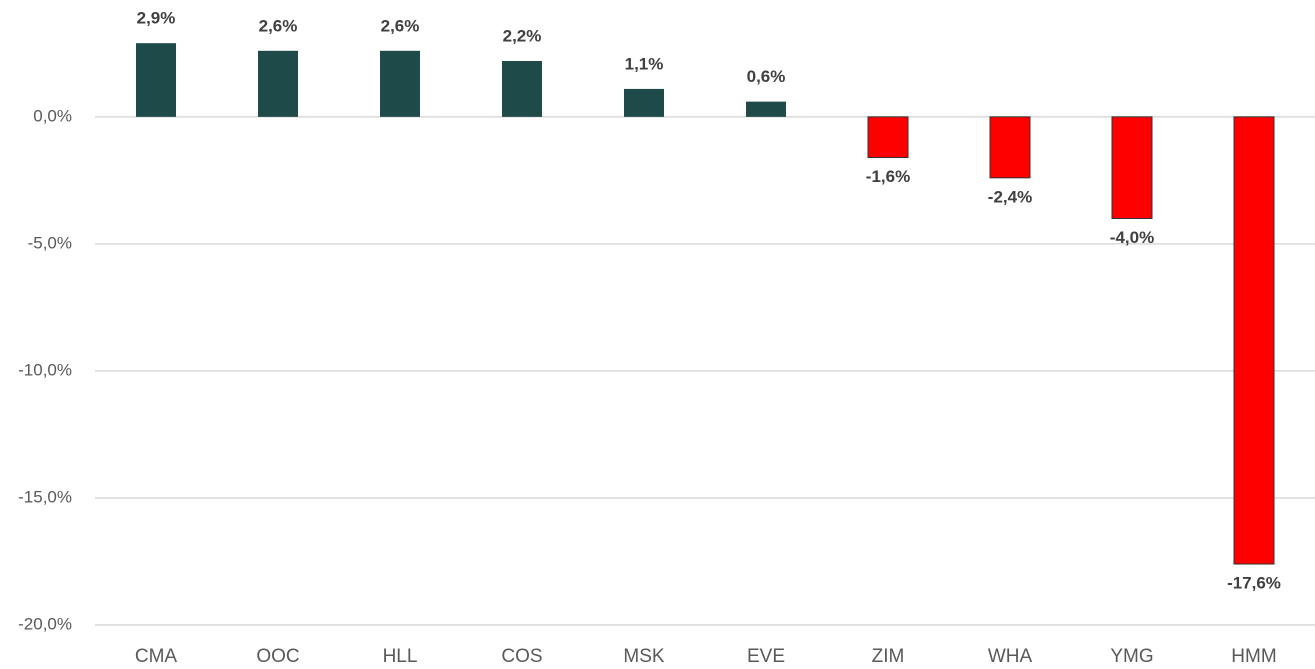 Image resolution: width=1315 pixels, height=669 pixels. I want to click on x-tick-label: ZIM, so click(888, 656).